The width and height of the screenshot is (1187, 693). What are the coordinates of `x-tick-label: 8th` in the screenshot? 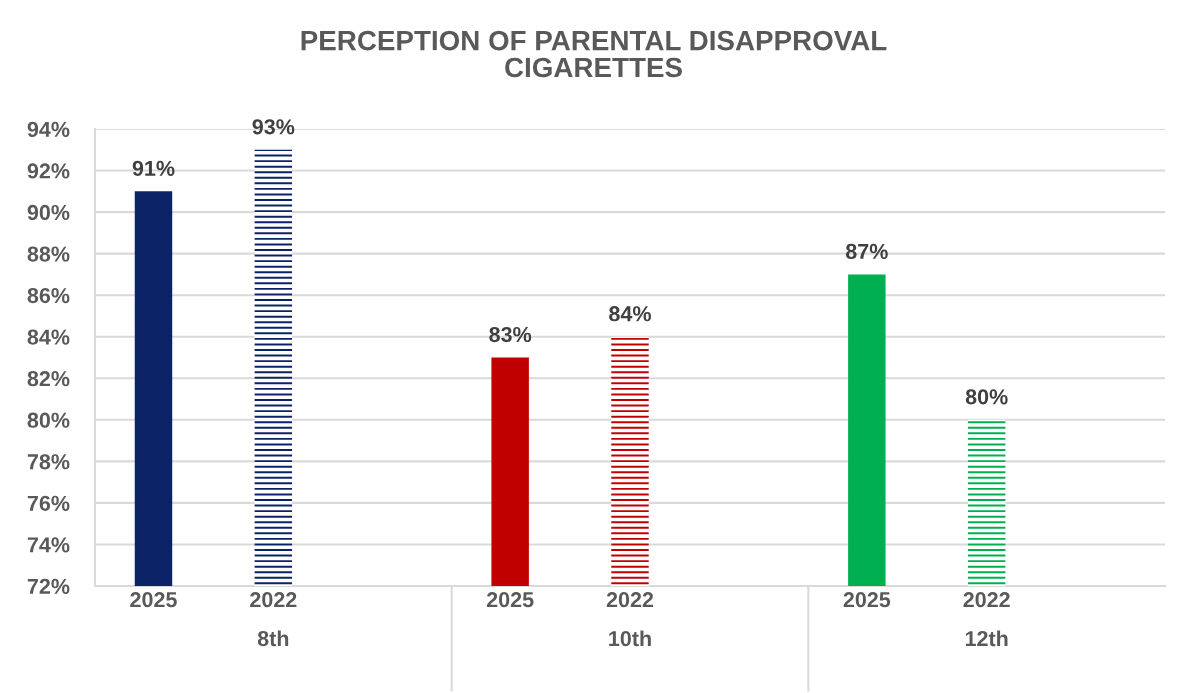 It's located at (273, 638).